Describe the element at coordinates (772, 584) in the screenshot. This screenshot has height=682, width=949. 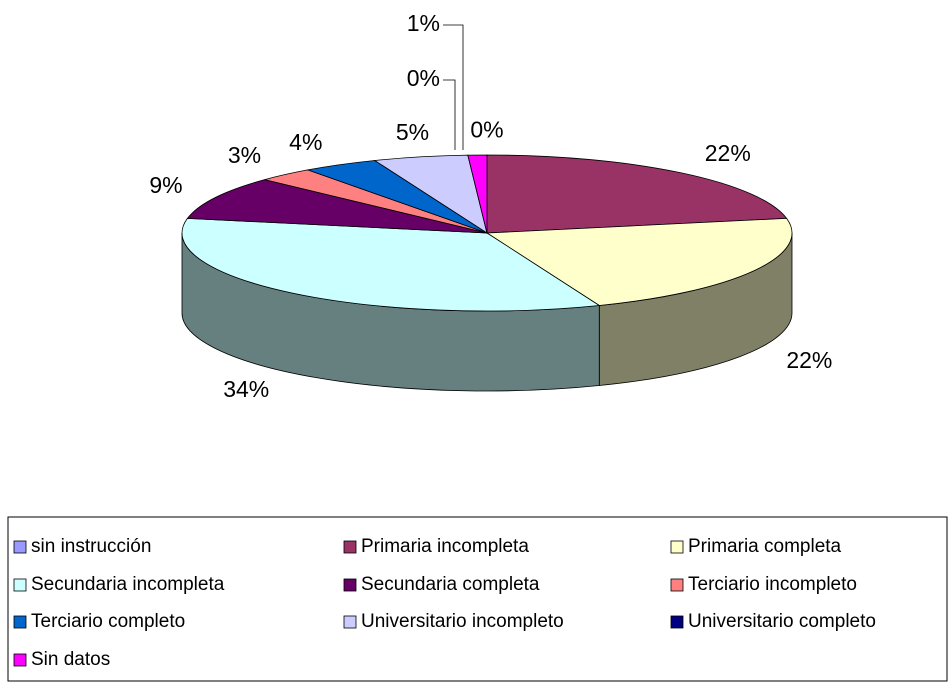
I see `legend-label: Terciario incompleto` at that location.